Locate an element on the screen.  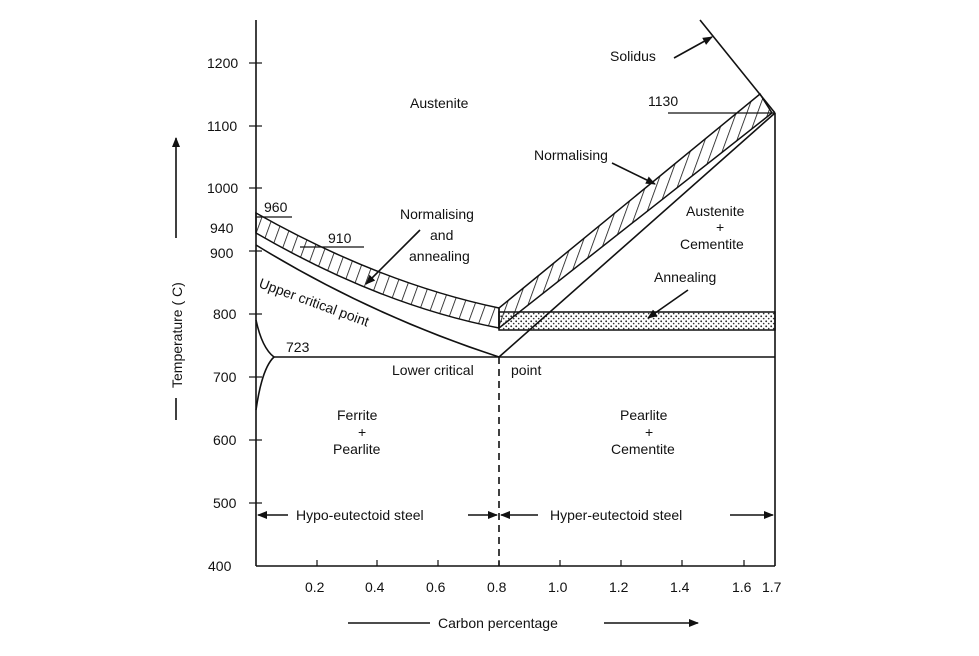
label-lower-critical: Lower critical is located at coordinates (433, 370).